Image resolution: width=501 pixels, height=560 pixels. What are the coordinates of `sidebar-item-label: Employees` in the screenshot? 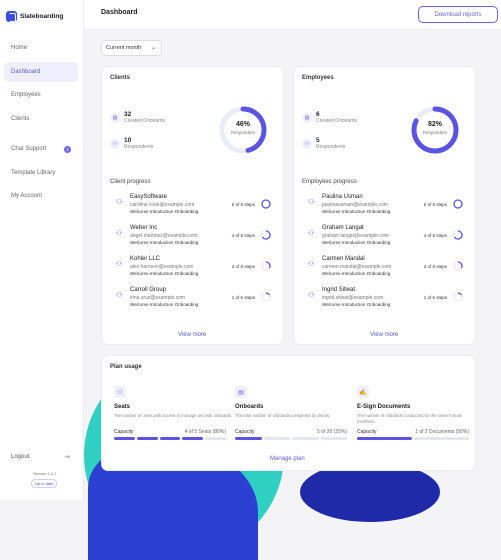 It's located at (26, 95).